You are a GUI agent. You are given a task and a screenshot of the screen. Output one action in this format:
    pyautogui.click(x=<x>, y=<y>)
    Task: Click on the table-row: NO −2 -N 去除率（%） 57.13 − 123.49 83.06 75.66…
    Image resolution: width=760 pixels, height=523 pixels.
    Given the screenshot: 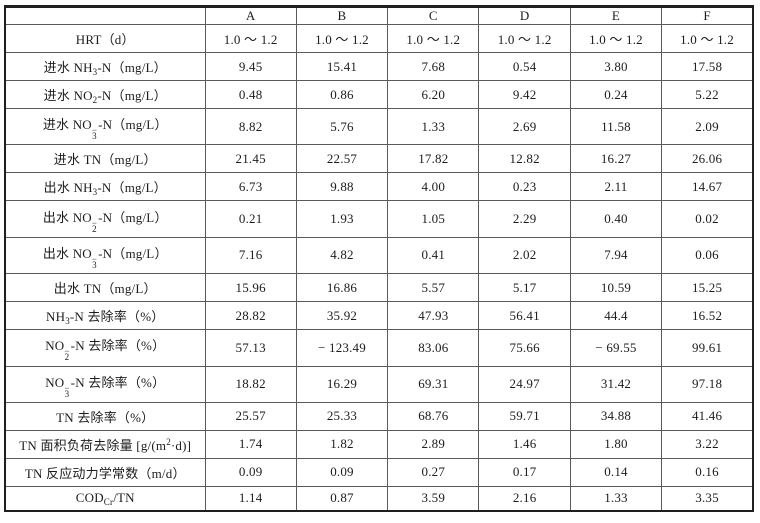 What is the action you would take?
    pyautogui.click(x=379, y=348)
    